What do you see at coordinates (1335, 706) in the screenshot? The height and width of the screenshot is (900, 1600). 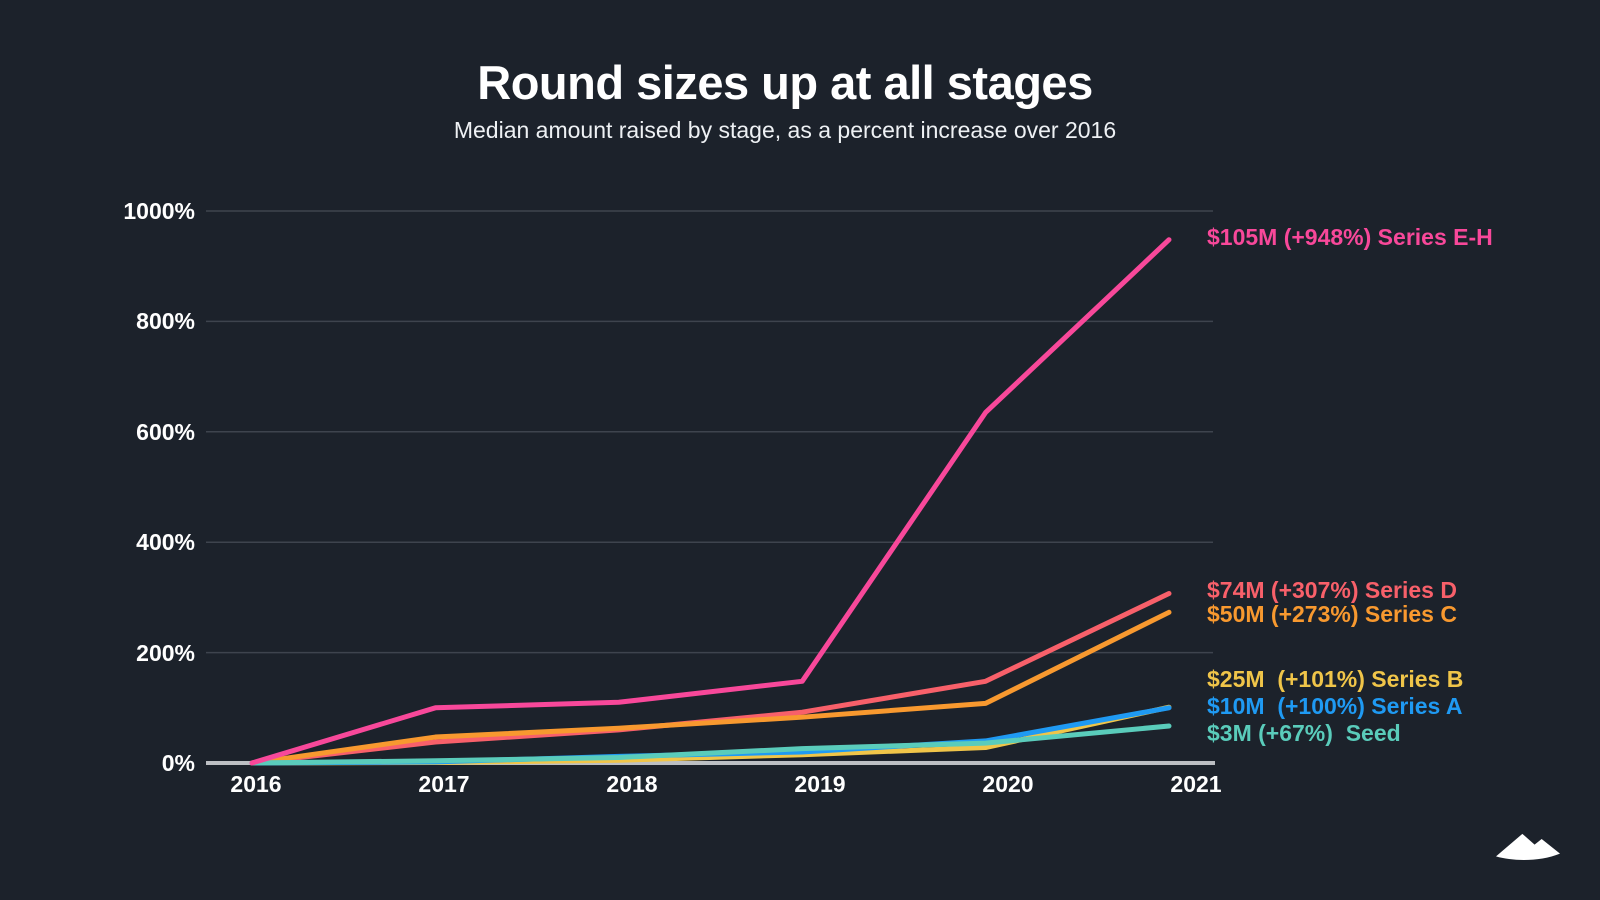 I see `series-annotation-series-a: $10M (+100%) Series A` at bounding box center [1335, 706].